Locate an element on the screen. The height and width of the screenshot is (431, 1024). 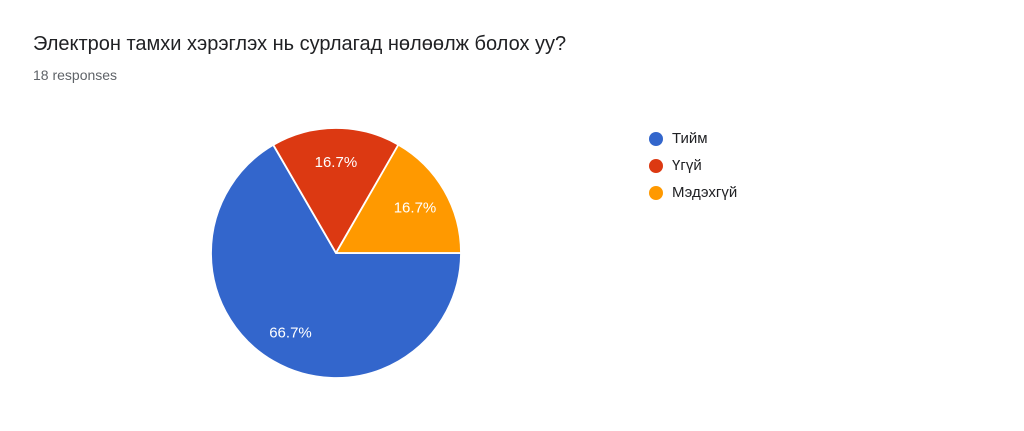
responses-count: 18 responses is located at coordinates (75, 75).